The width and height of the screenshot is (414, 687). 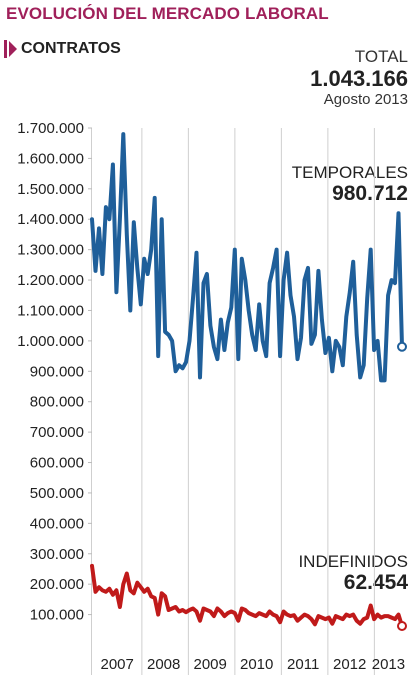 What do you see at coordinates (117, 664) in the screenshot?
I see `x-tick-label: 2007` at bounding box center [117, 664].